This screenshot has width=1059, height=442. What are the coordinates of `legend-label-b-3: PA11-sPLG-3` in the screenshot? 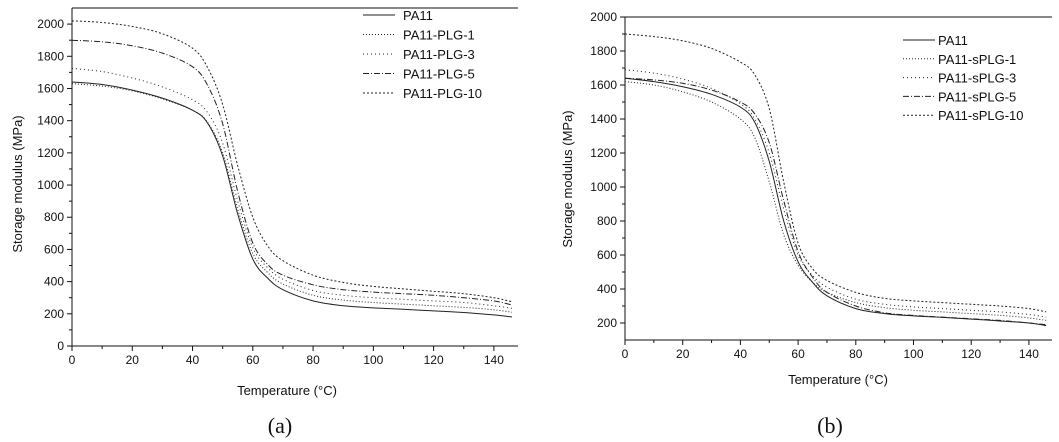 It's located at (977, 78).